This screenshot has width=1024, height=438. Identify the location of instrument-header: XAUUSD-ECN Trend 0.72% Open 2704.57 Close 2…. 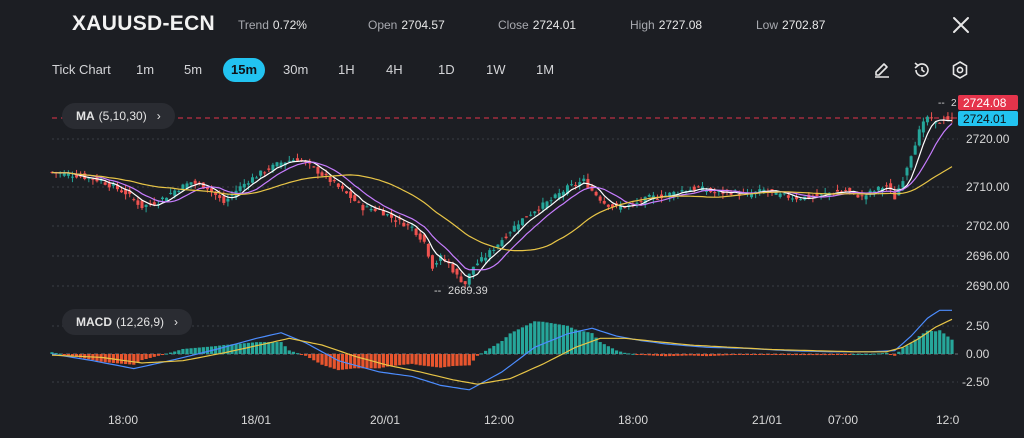
(512, 25).